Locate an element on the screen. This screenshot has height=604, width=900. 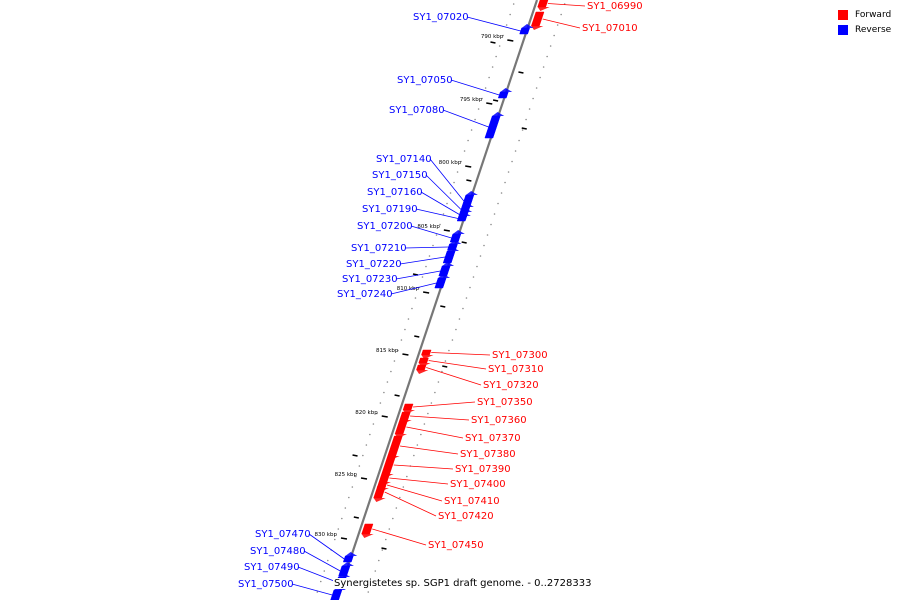
gene-sy1-07420: SY1_07420 is located at coordinates (433, 503).